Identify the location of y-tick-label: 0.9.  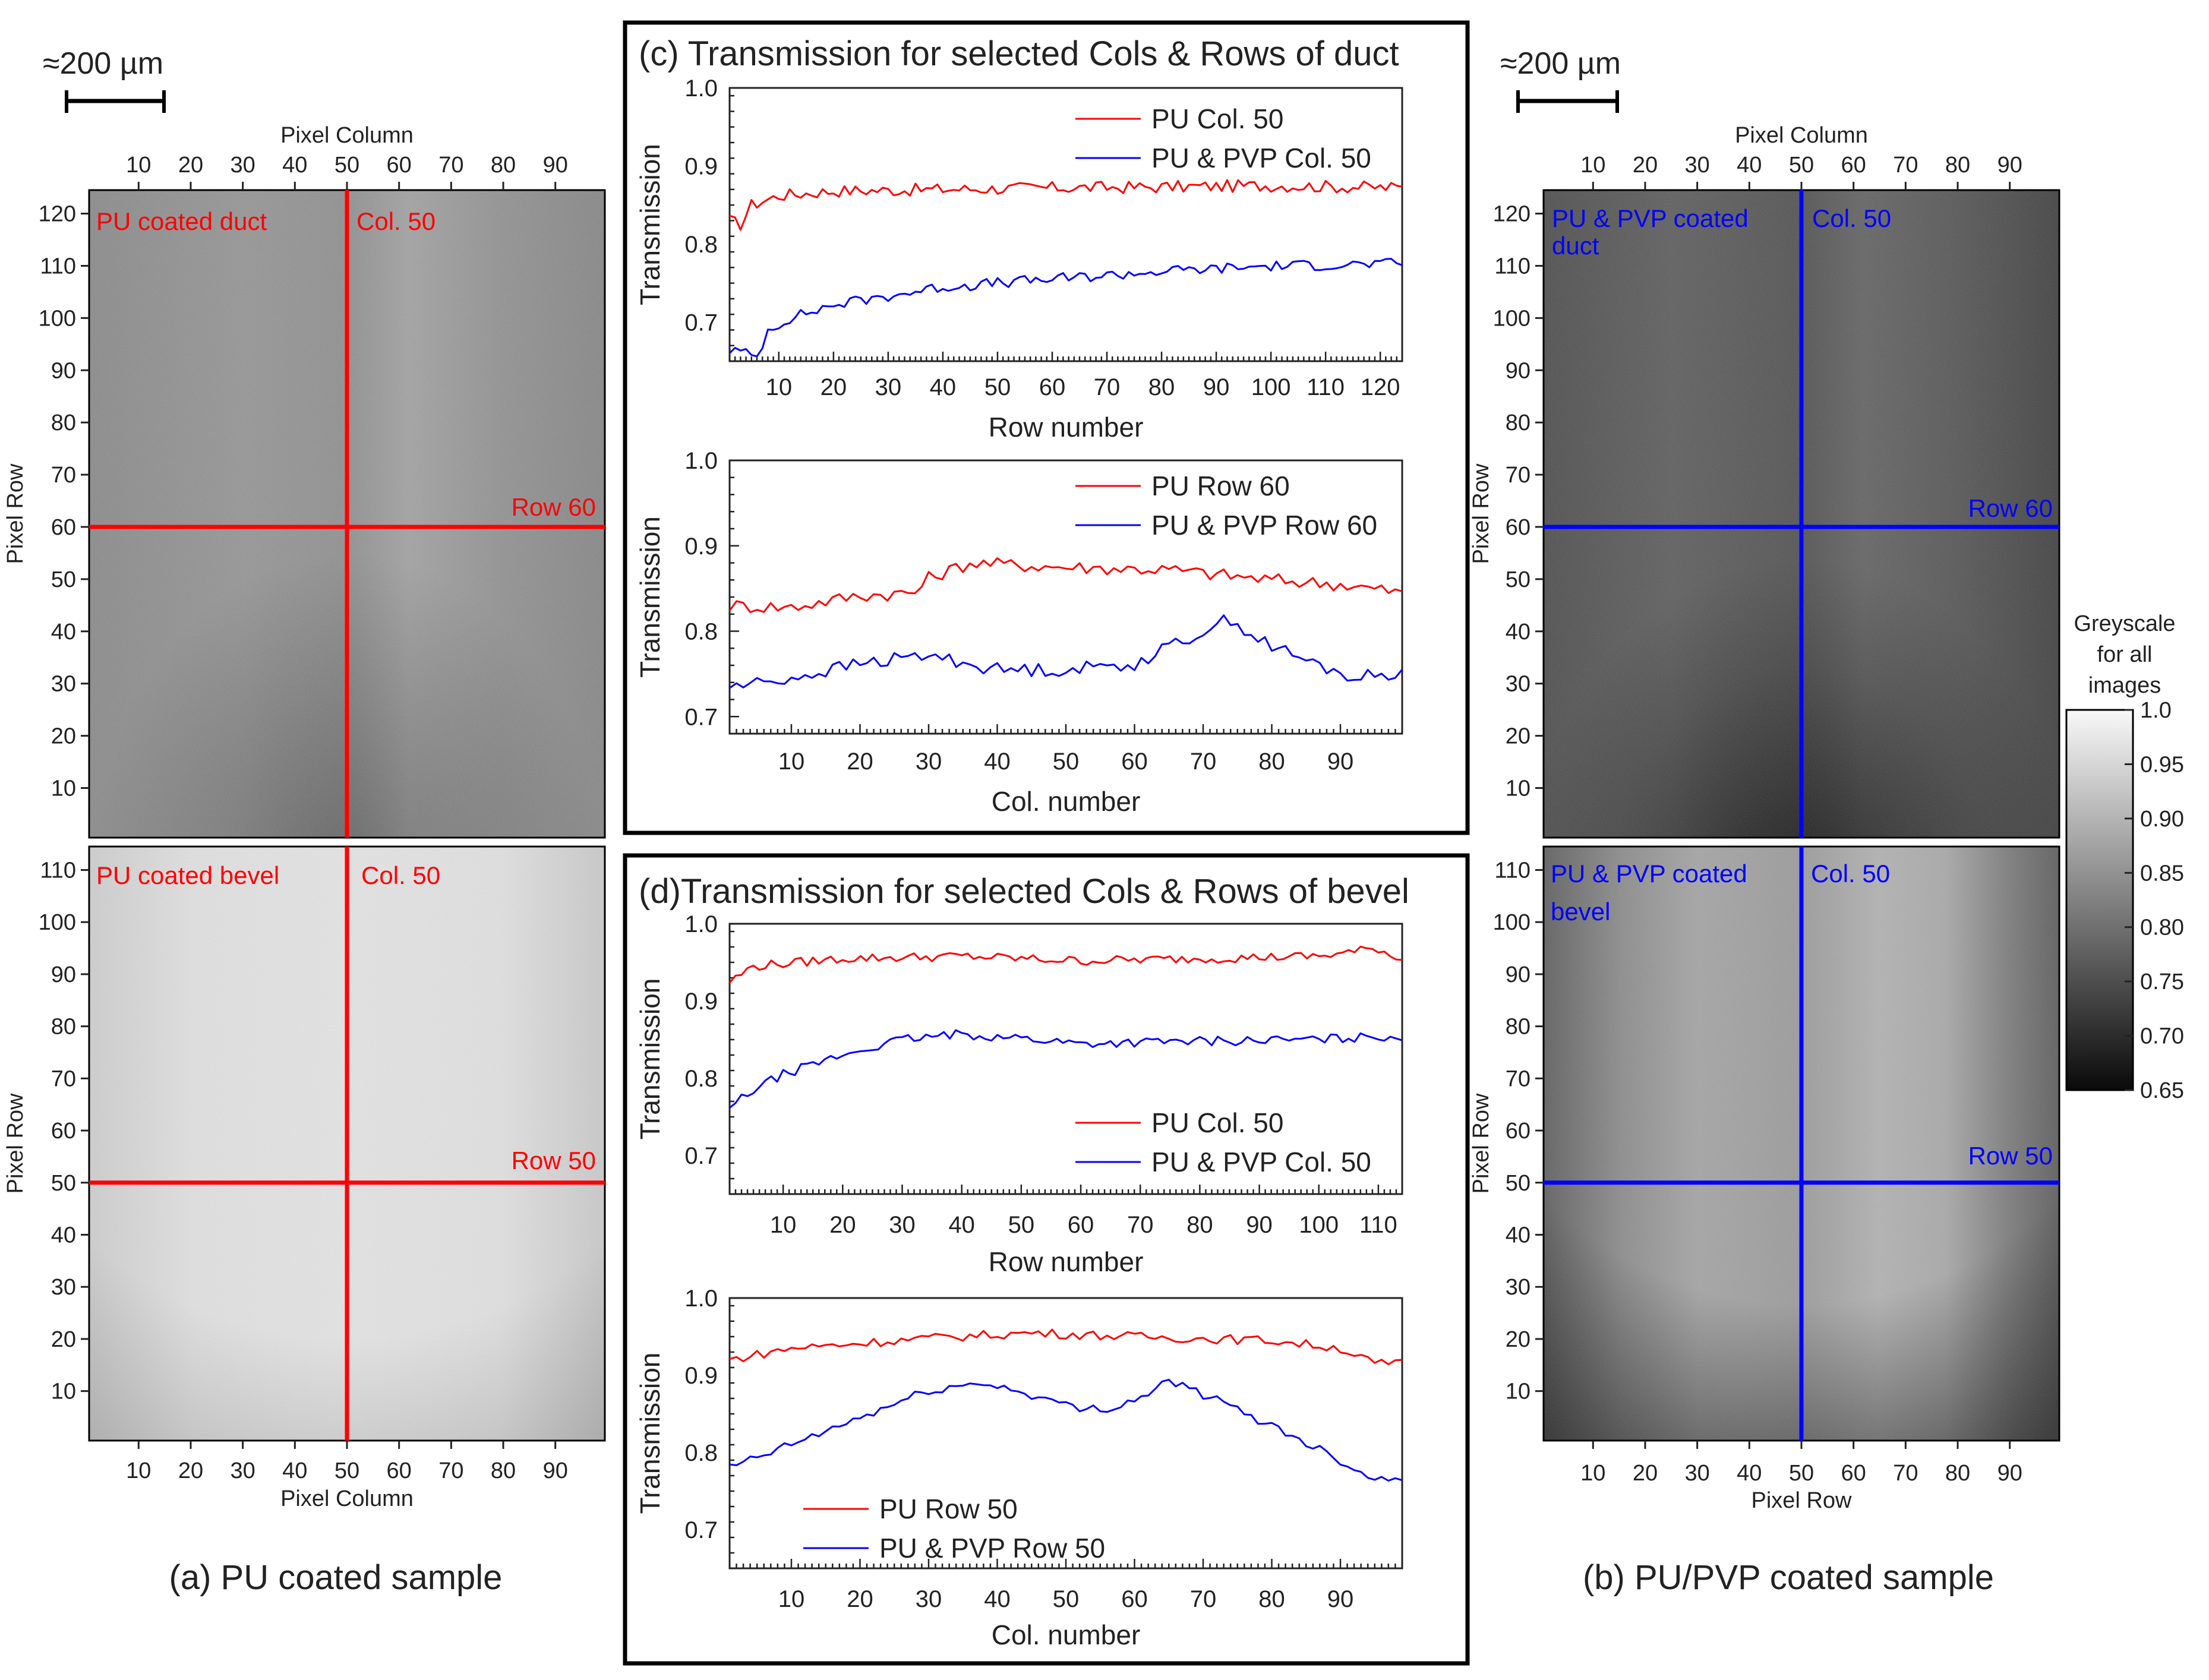
(701, 166).